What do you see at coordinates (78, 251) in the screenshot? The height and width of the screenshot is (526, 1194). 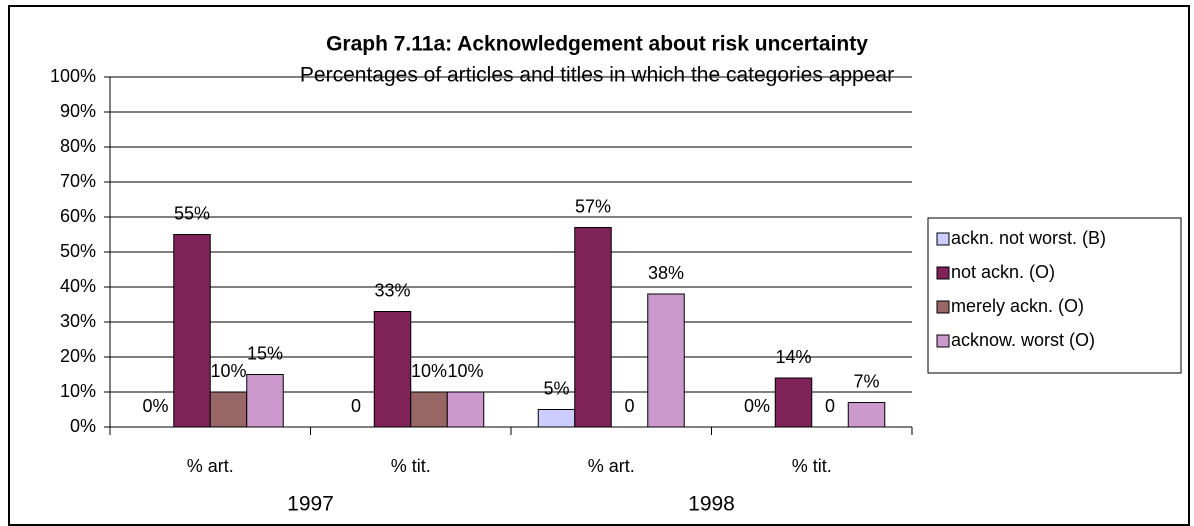 I see `y-tick-label: 50%` at bounding box center [78, 251].